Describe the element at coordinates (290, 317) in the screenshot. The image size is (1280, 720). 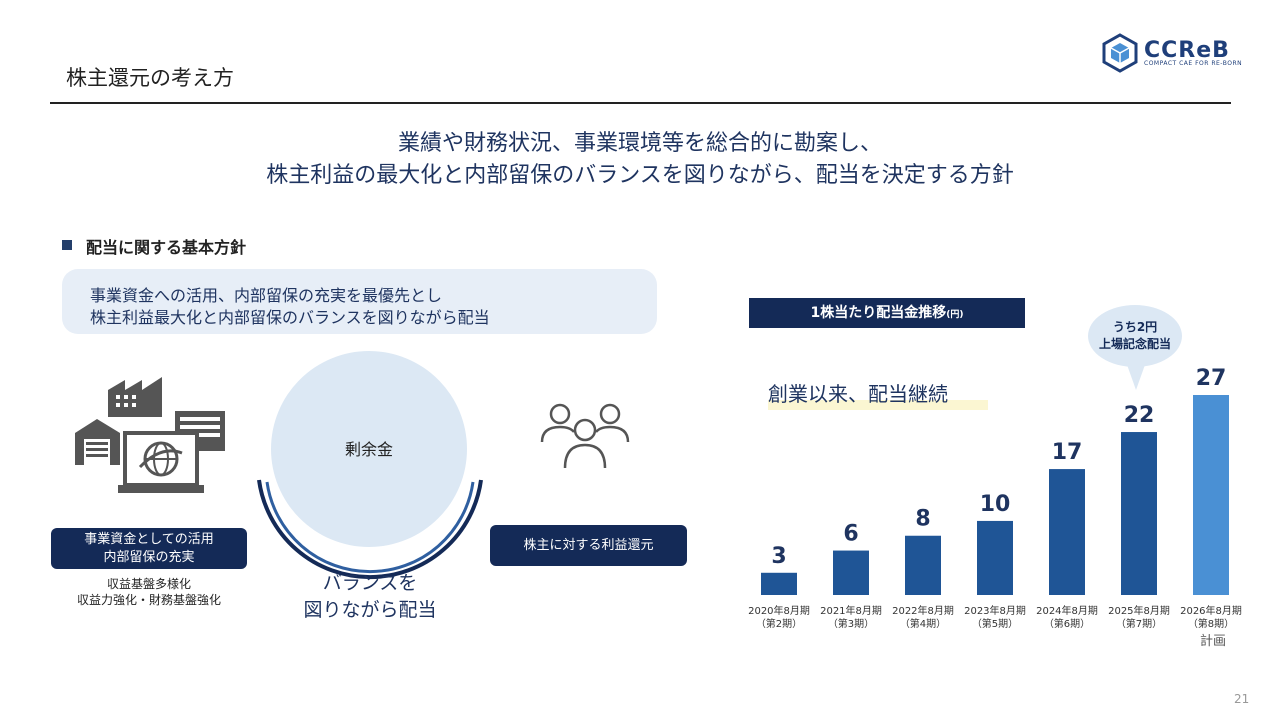
I see `policy-line-2: 株主利益最大化と内部留保のバランスを図りながら配当` at that location.